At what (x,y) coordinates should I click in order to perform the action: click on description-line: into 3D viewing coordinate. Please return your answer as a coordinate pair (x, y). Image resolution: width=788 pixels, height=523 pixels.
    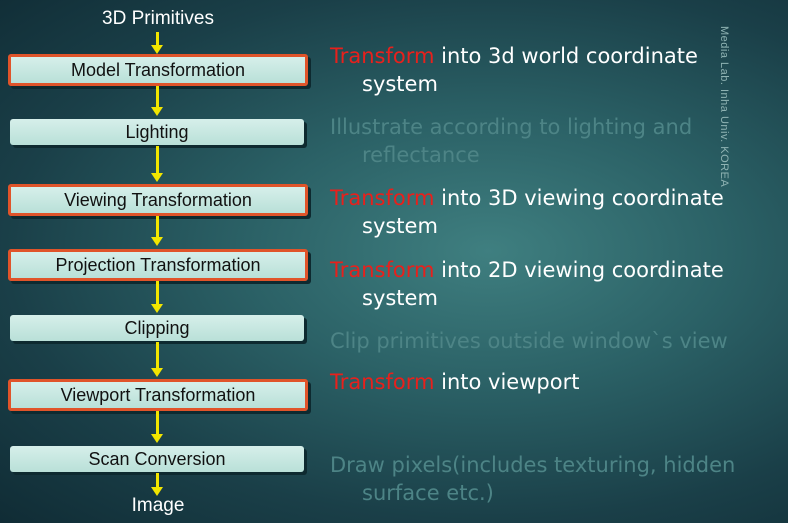
    Looking at the image, I should click on (579, 198).